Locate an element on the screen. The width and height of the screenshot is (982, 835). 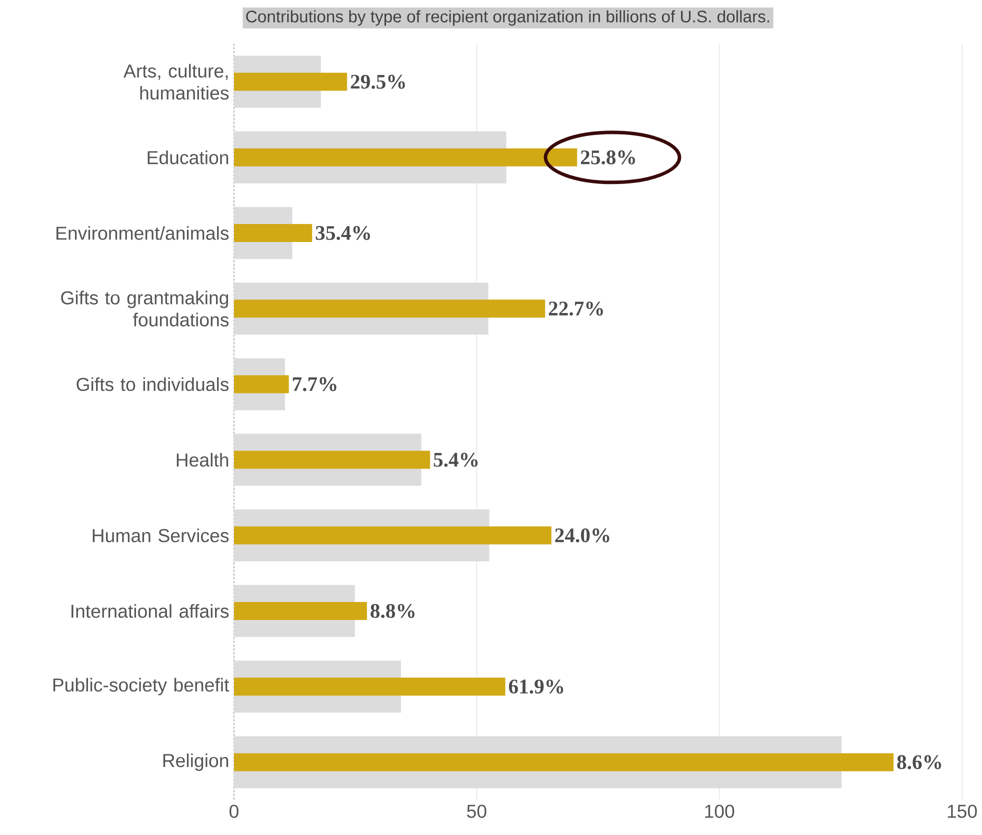
x-tick-label: 150 is located at coordinates (962, 811).